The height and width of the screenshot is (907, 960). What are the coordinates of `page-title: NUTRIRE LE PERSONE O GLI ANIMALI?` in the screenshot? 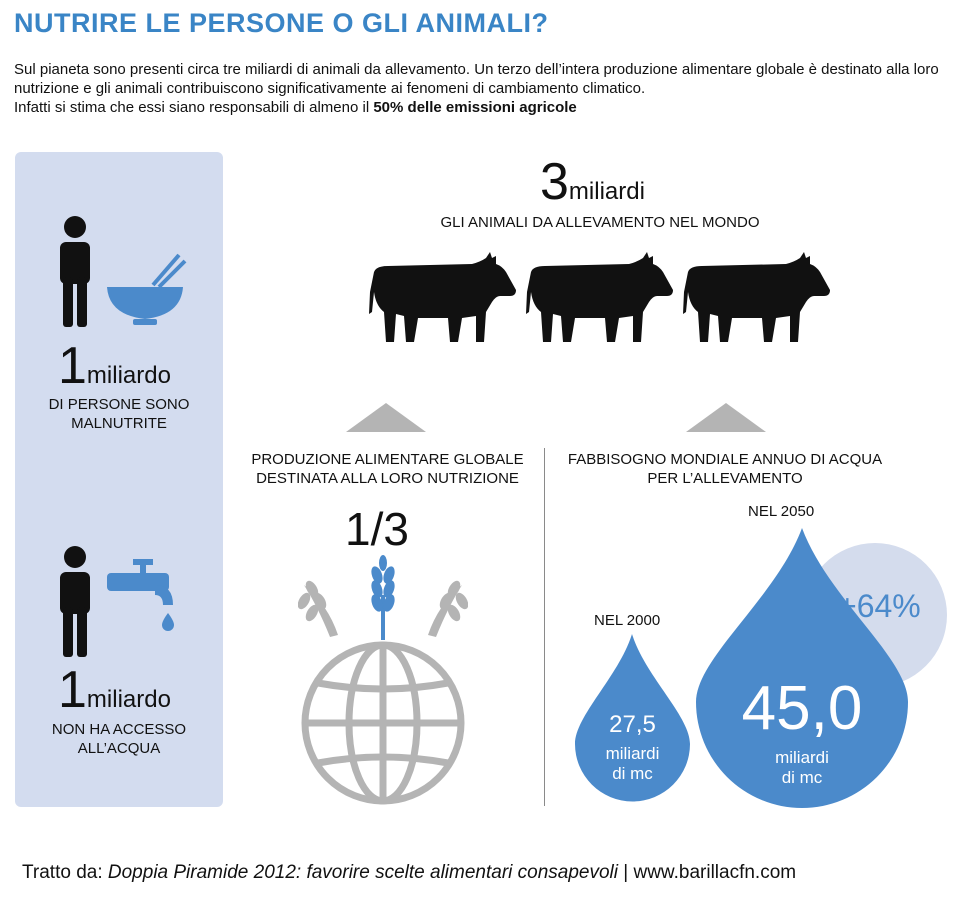 It's located at (281, 23).